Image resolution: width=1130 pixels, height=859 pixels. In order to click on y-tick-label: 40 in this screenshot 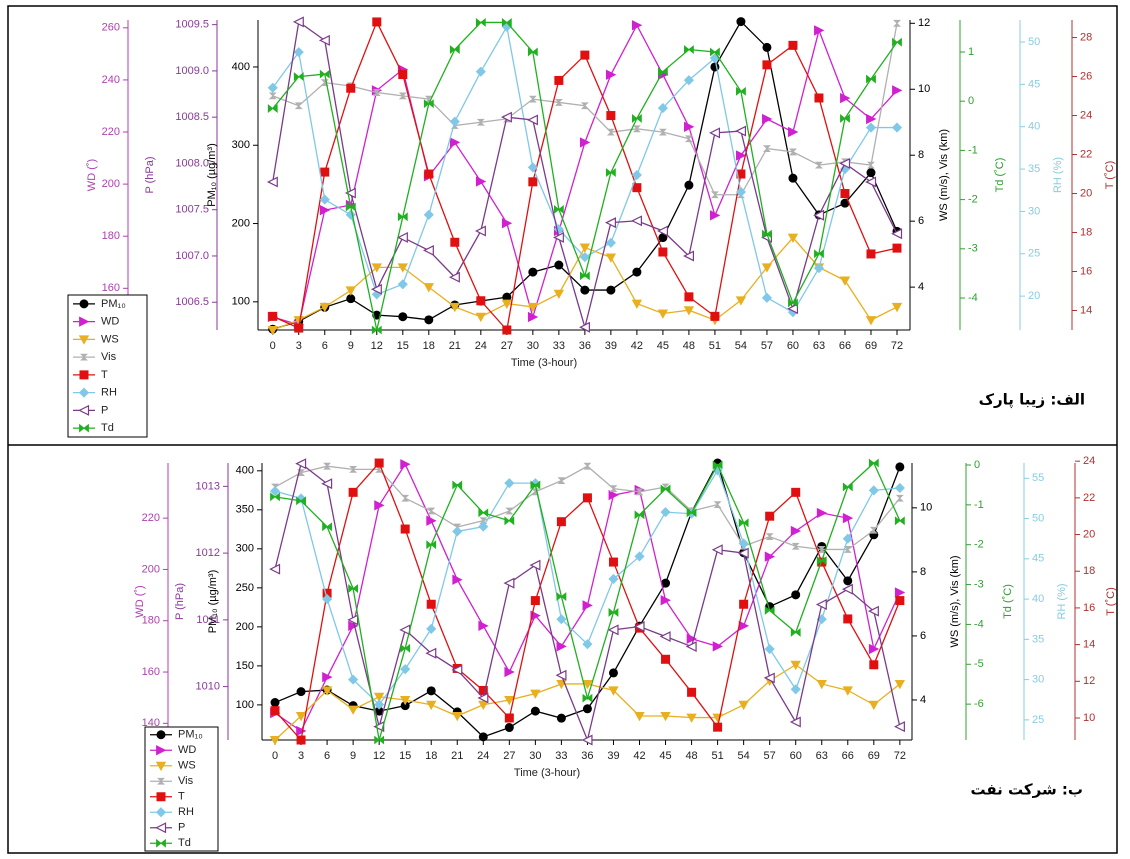, I will do `click(1038, 599)`.